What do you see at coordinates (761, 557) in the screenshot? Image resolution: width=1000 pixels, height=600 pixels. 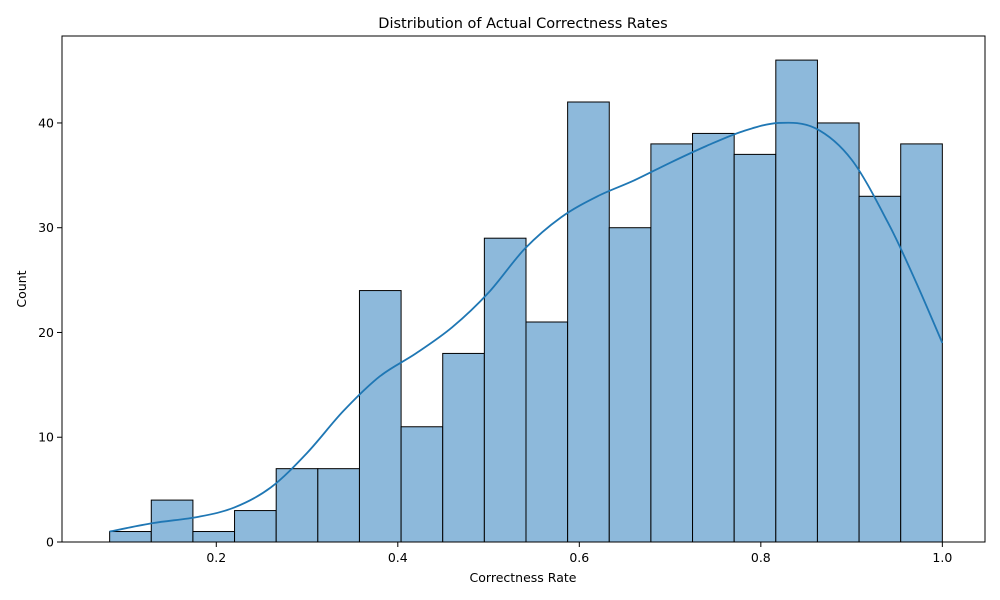 I see `x-tick-label: 0.8` at bounding box center [761, 557].